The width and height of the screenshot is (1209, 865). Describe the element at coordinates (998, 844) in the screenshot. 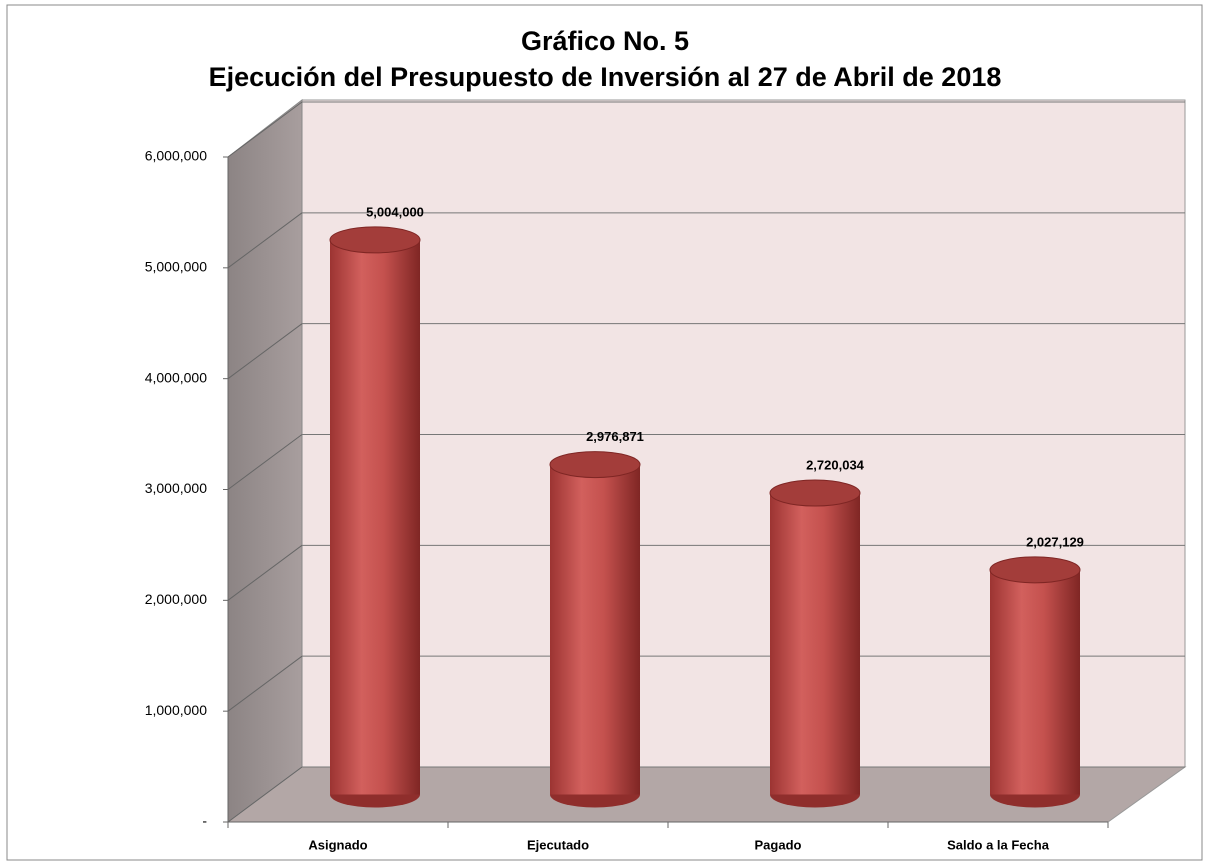

I see `x-tick-label: Saldo a la Fecha` at that location.